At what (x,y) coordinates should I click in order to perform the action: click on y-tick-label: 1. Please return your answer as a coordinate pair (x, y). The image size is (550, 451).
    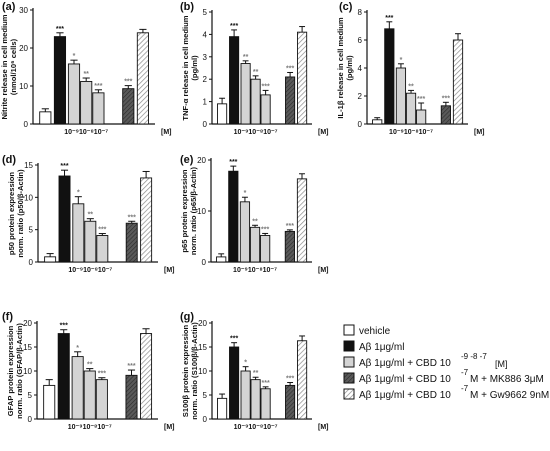
    Looking at the image, I should click on (205, 102).